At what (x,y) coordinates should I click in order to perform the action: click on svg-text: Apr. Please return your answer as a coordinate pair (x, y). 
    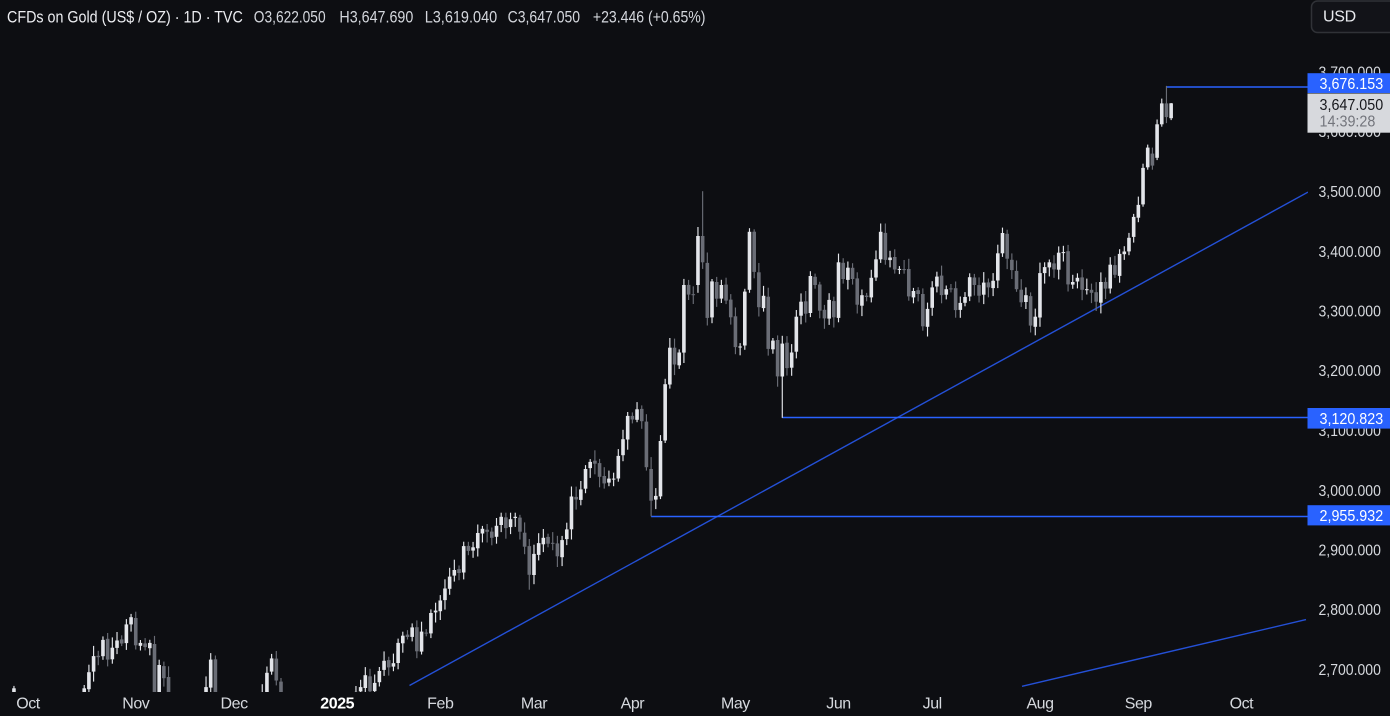
    Looking at the image, I should click on (633, 704).